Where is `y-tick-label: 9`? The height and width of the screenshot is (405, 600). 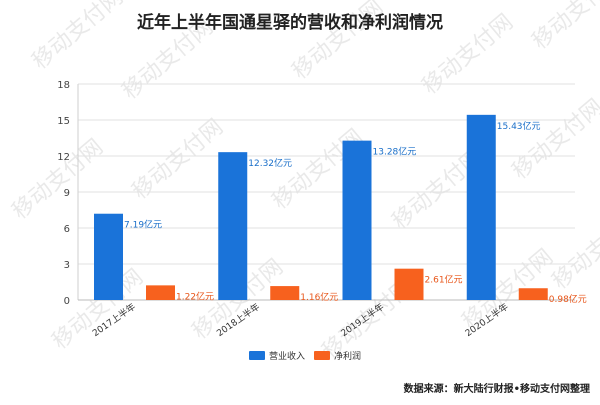
y-tick-label: 9 is located at coordinates (67, 193).